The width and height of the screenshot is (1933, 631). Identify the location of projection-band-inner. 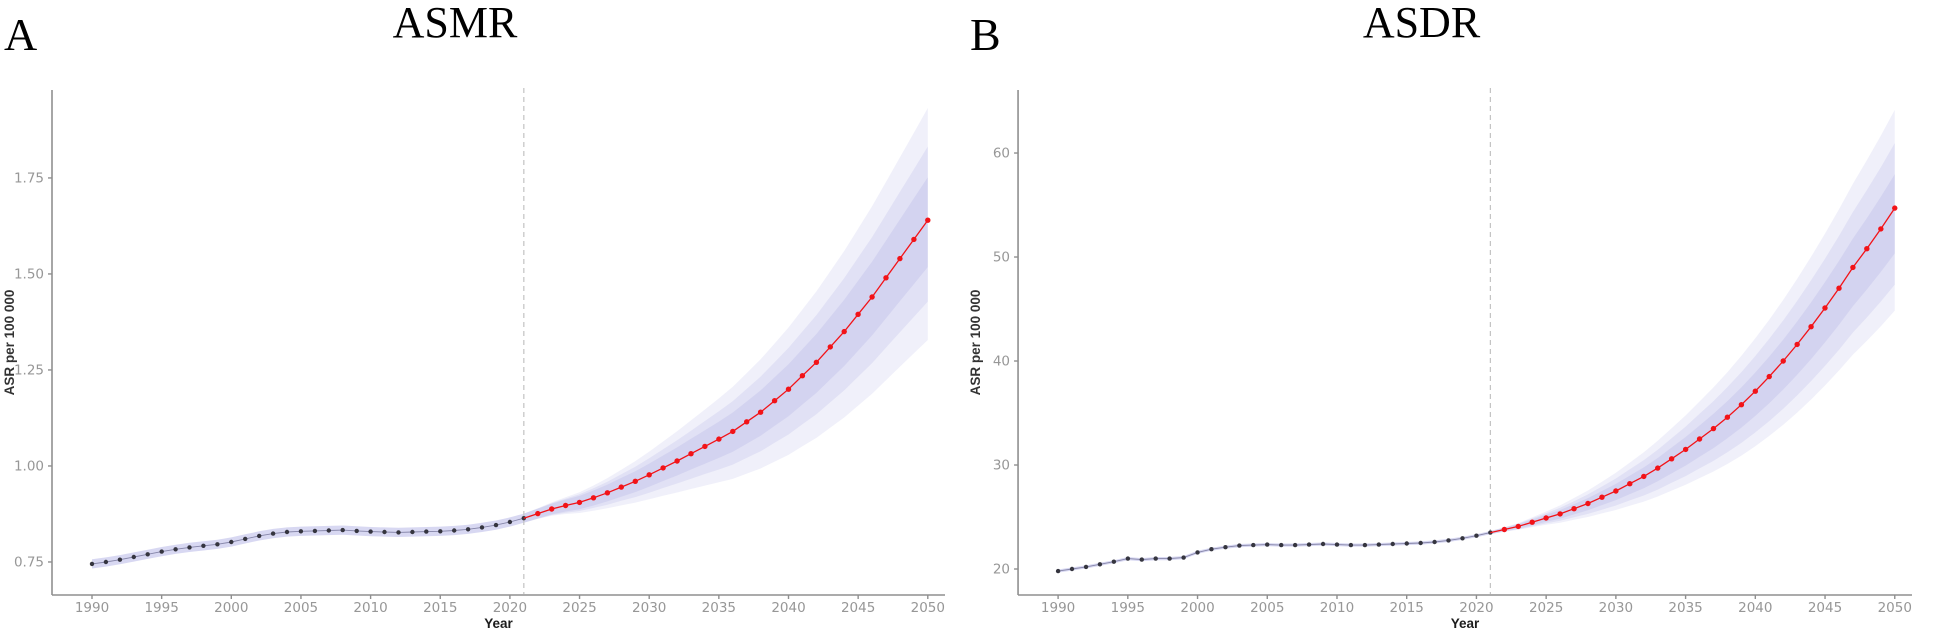
(725, 350).